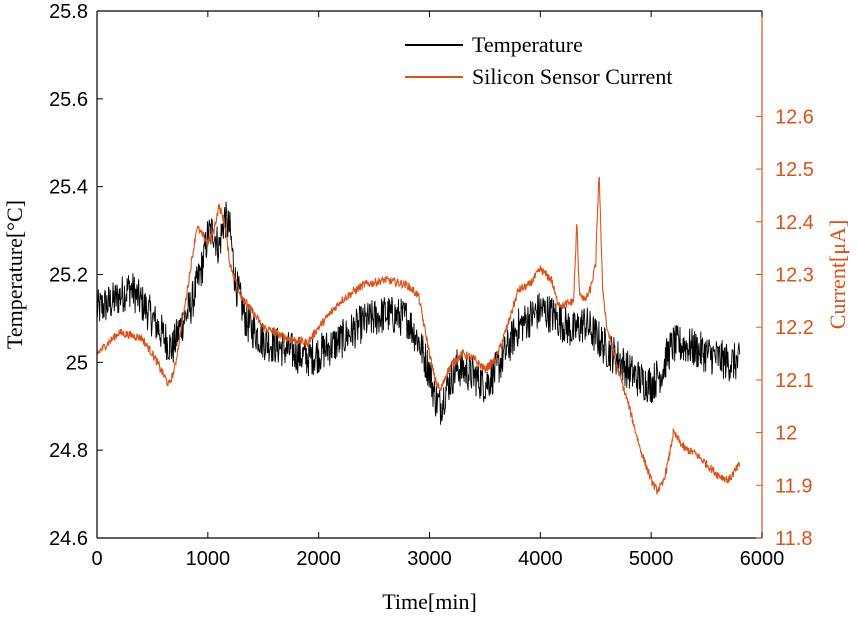 The height and width of the screenshot is (617, 858). I want to click on y-left-tick-label: 25.2, so click(68, 276).